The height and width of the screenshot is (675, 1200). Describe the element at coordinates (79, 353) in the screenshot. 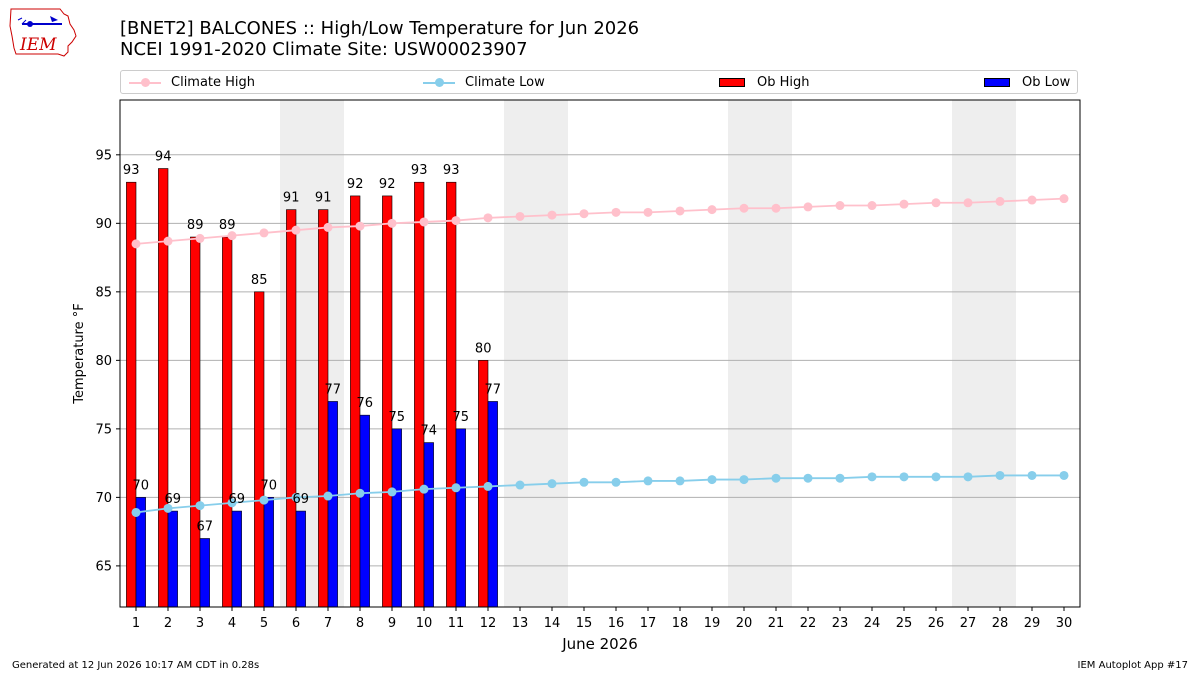

I see `y-axis-label: Temperature °F` at that location.